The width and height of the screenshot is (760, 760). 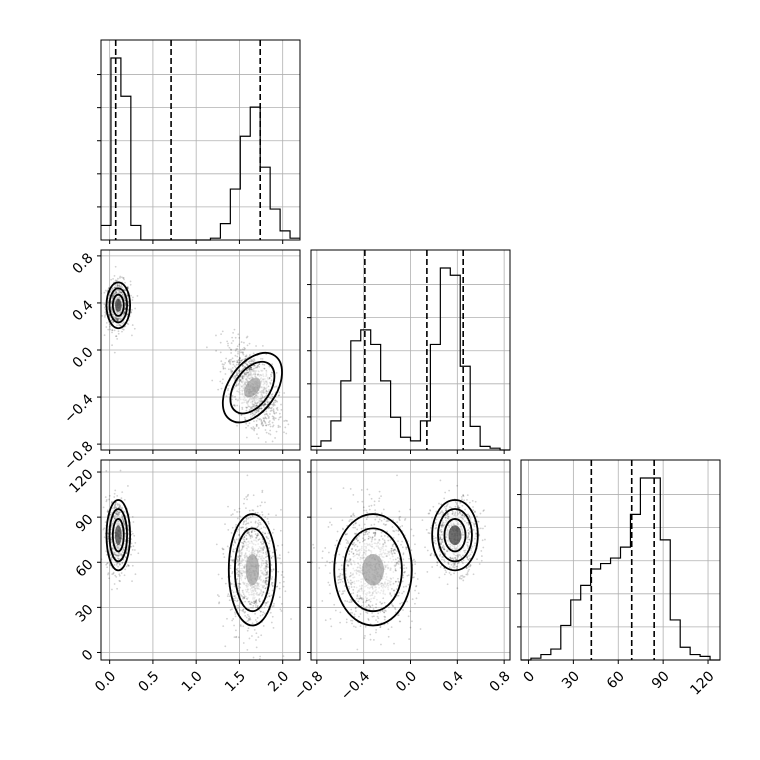 I want to click on scatter-panel-p0-p1, so click(x=199, y=351).